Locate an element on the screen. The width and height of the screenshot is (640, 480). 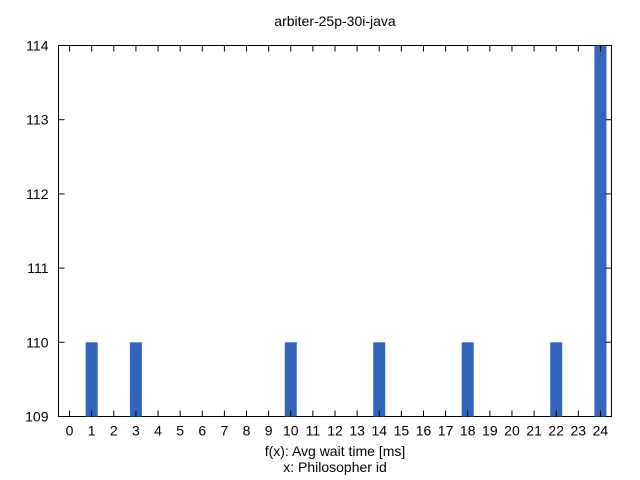
x-tick-label: 21 is located at coordinates (534, 431).